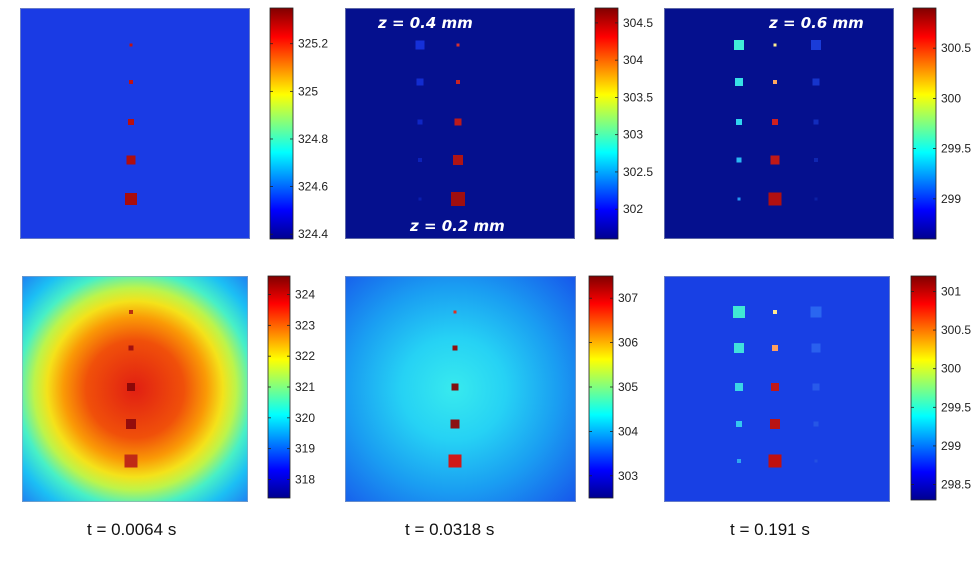 The width and height of the screenshot is (979, 563). Describe the element at coordinates (951, 291) in the screenshot. I see `colorbar-tick-label: 301` at that location.